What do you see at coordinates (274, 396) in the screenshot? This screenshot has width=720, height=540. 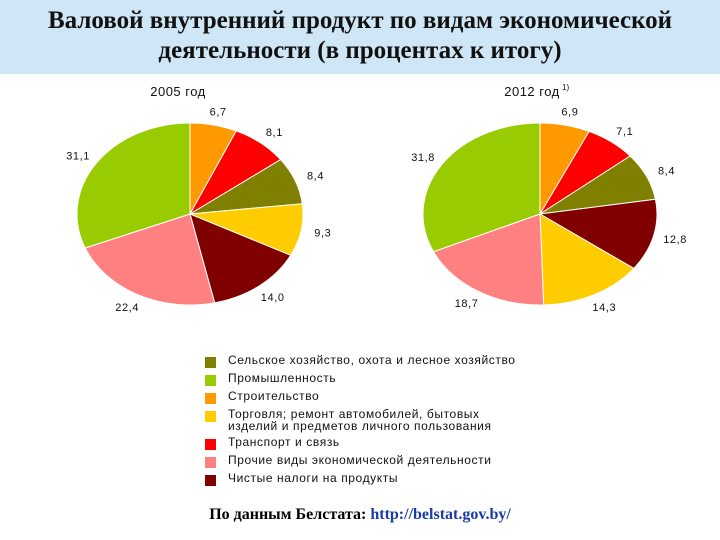 I see `legend-label: Строительство` at bounding box center [274, 396].